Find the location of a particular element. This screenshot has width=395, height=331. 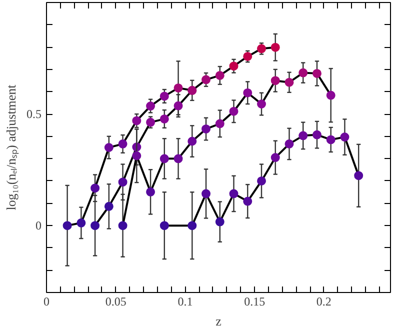

x-tick-label: 0.1 is located at coordinates (185, 301).